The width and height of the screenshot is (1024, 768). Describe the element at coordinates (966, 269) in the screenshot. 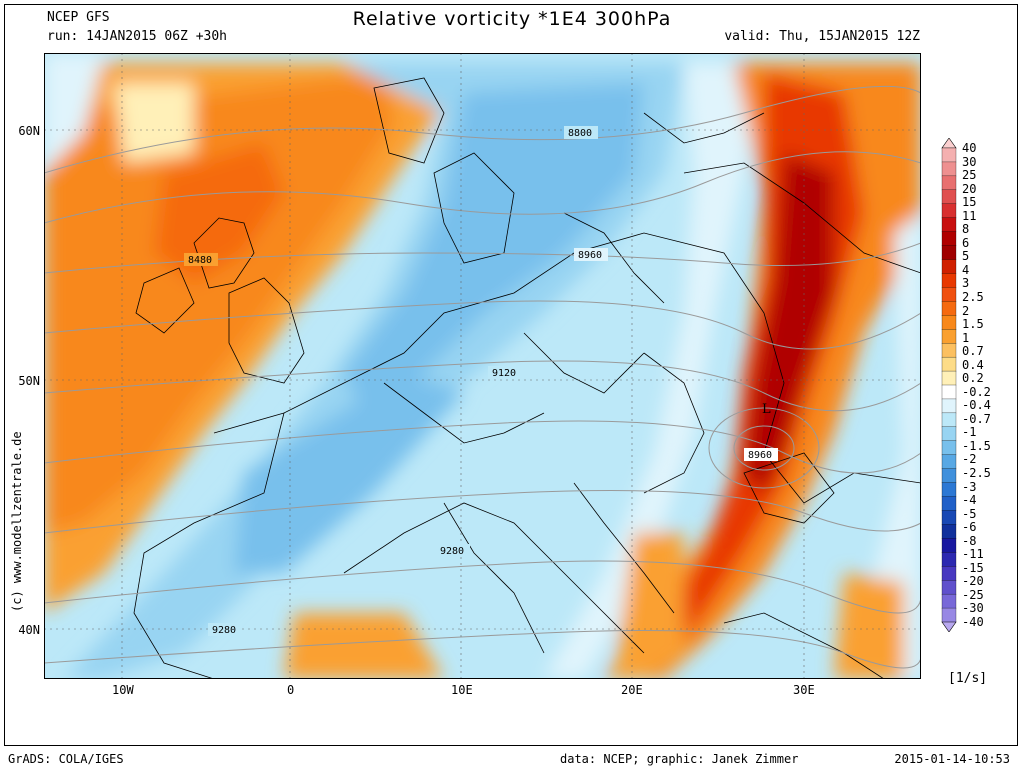

I see `colorbar-level-label: 4` at that location.